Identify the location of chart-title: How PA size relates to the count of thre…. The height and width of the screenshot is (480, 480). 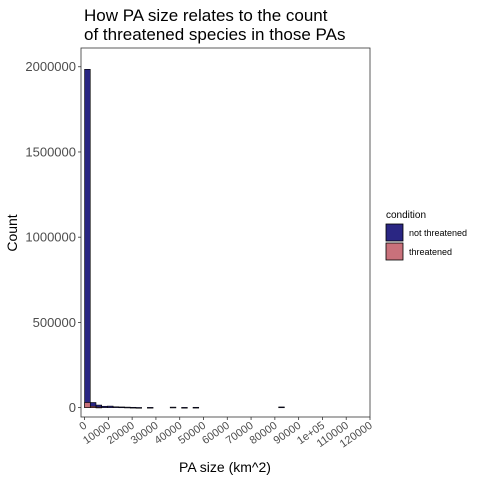
(214, 25).